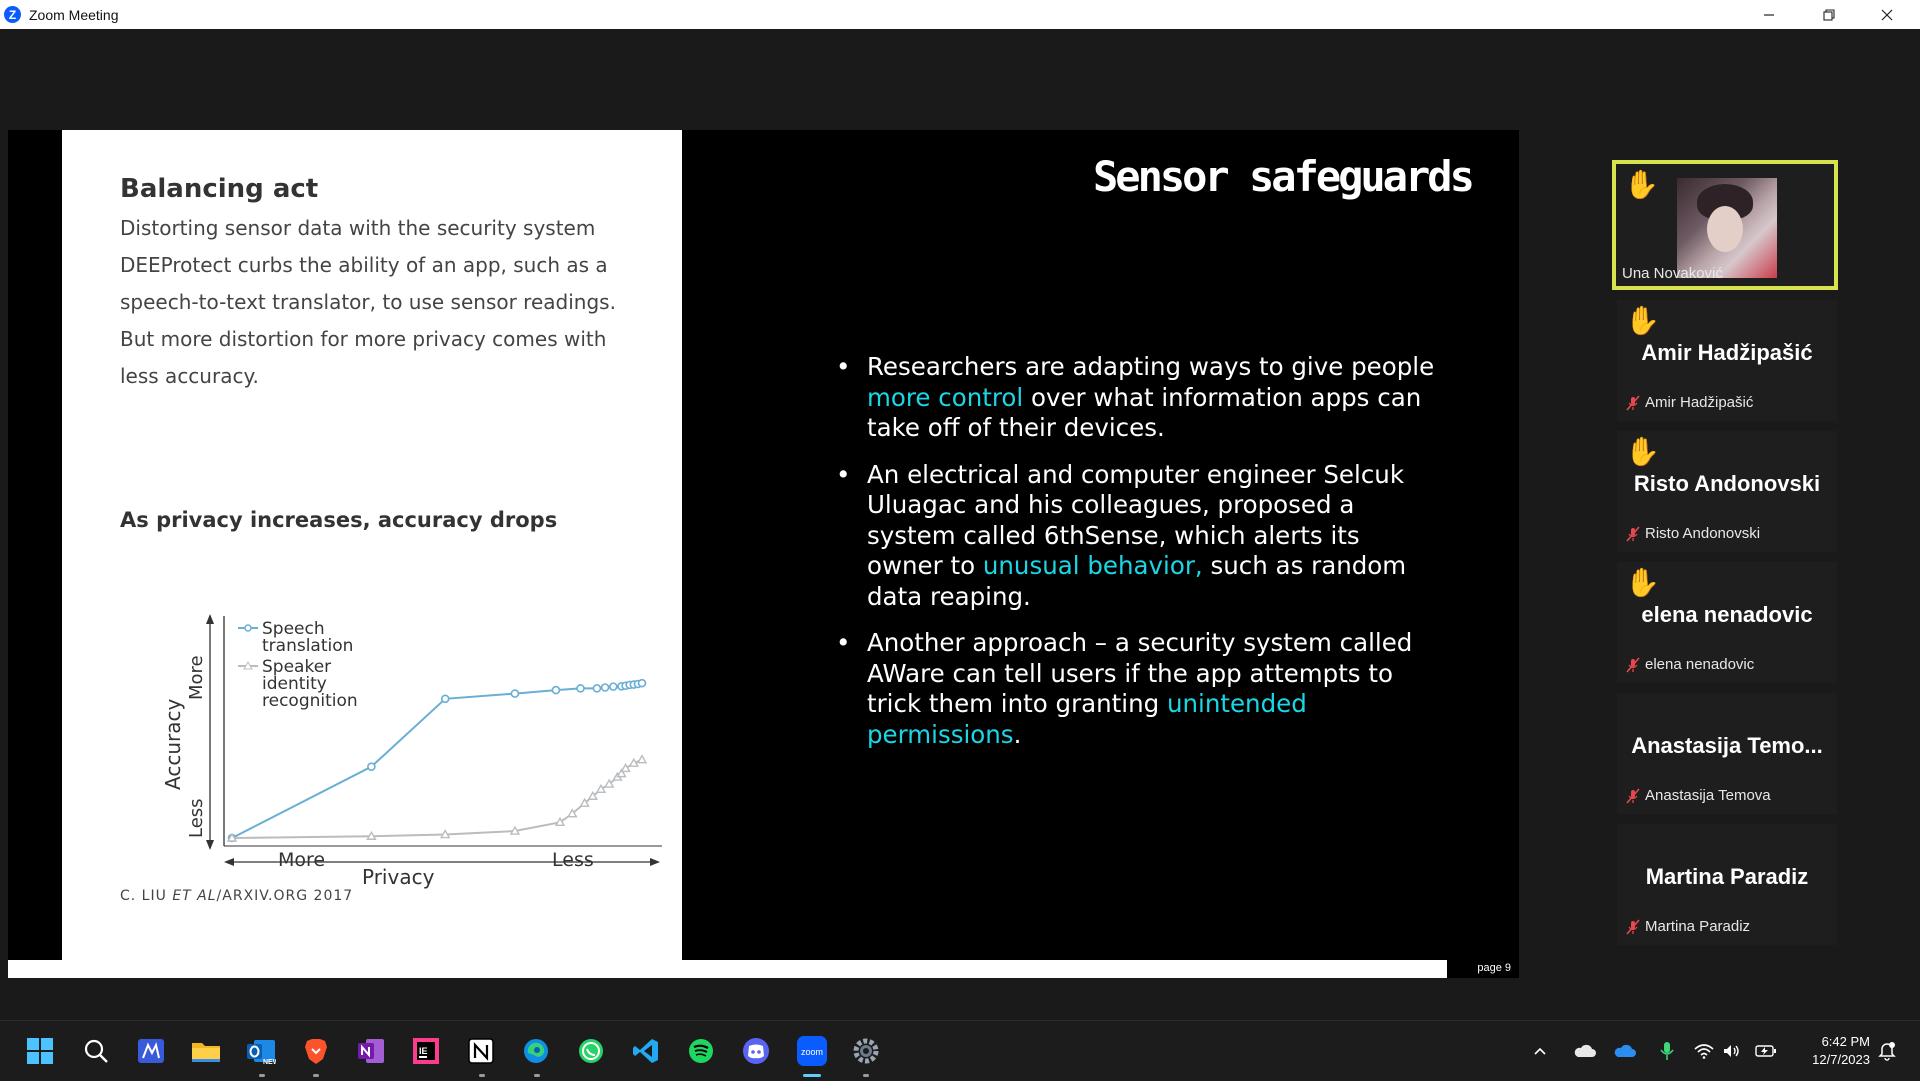  I want to click on chart-title: As privacy increases, accuracy drops, so click(339, 520).